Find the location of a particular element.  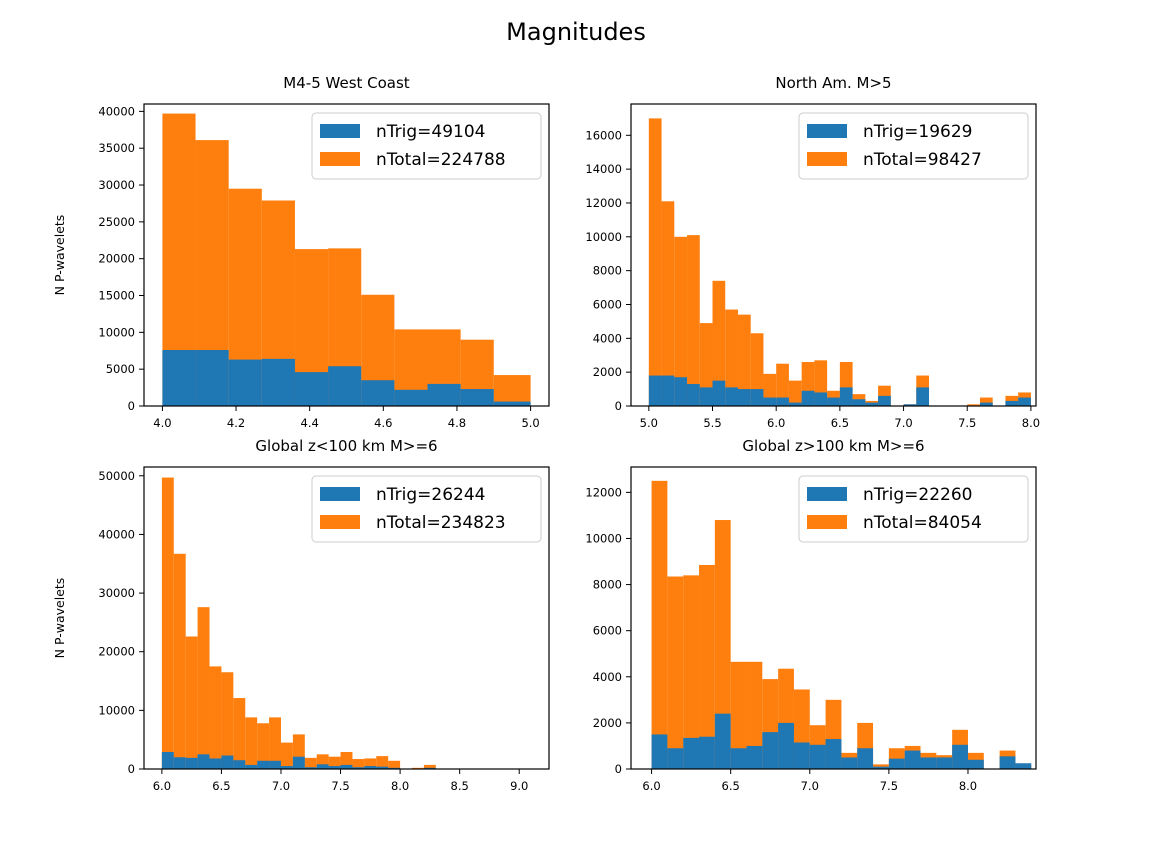

legend-swatch-trig is located at coordinates (340, 131).